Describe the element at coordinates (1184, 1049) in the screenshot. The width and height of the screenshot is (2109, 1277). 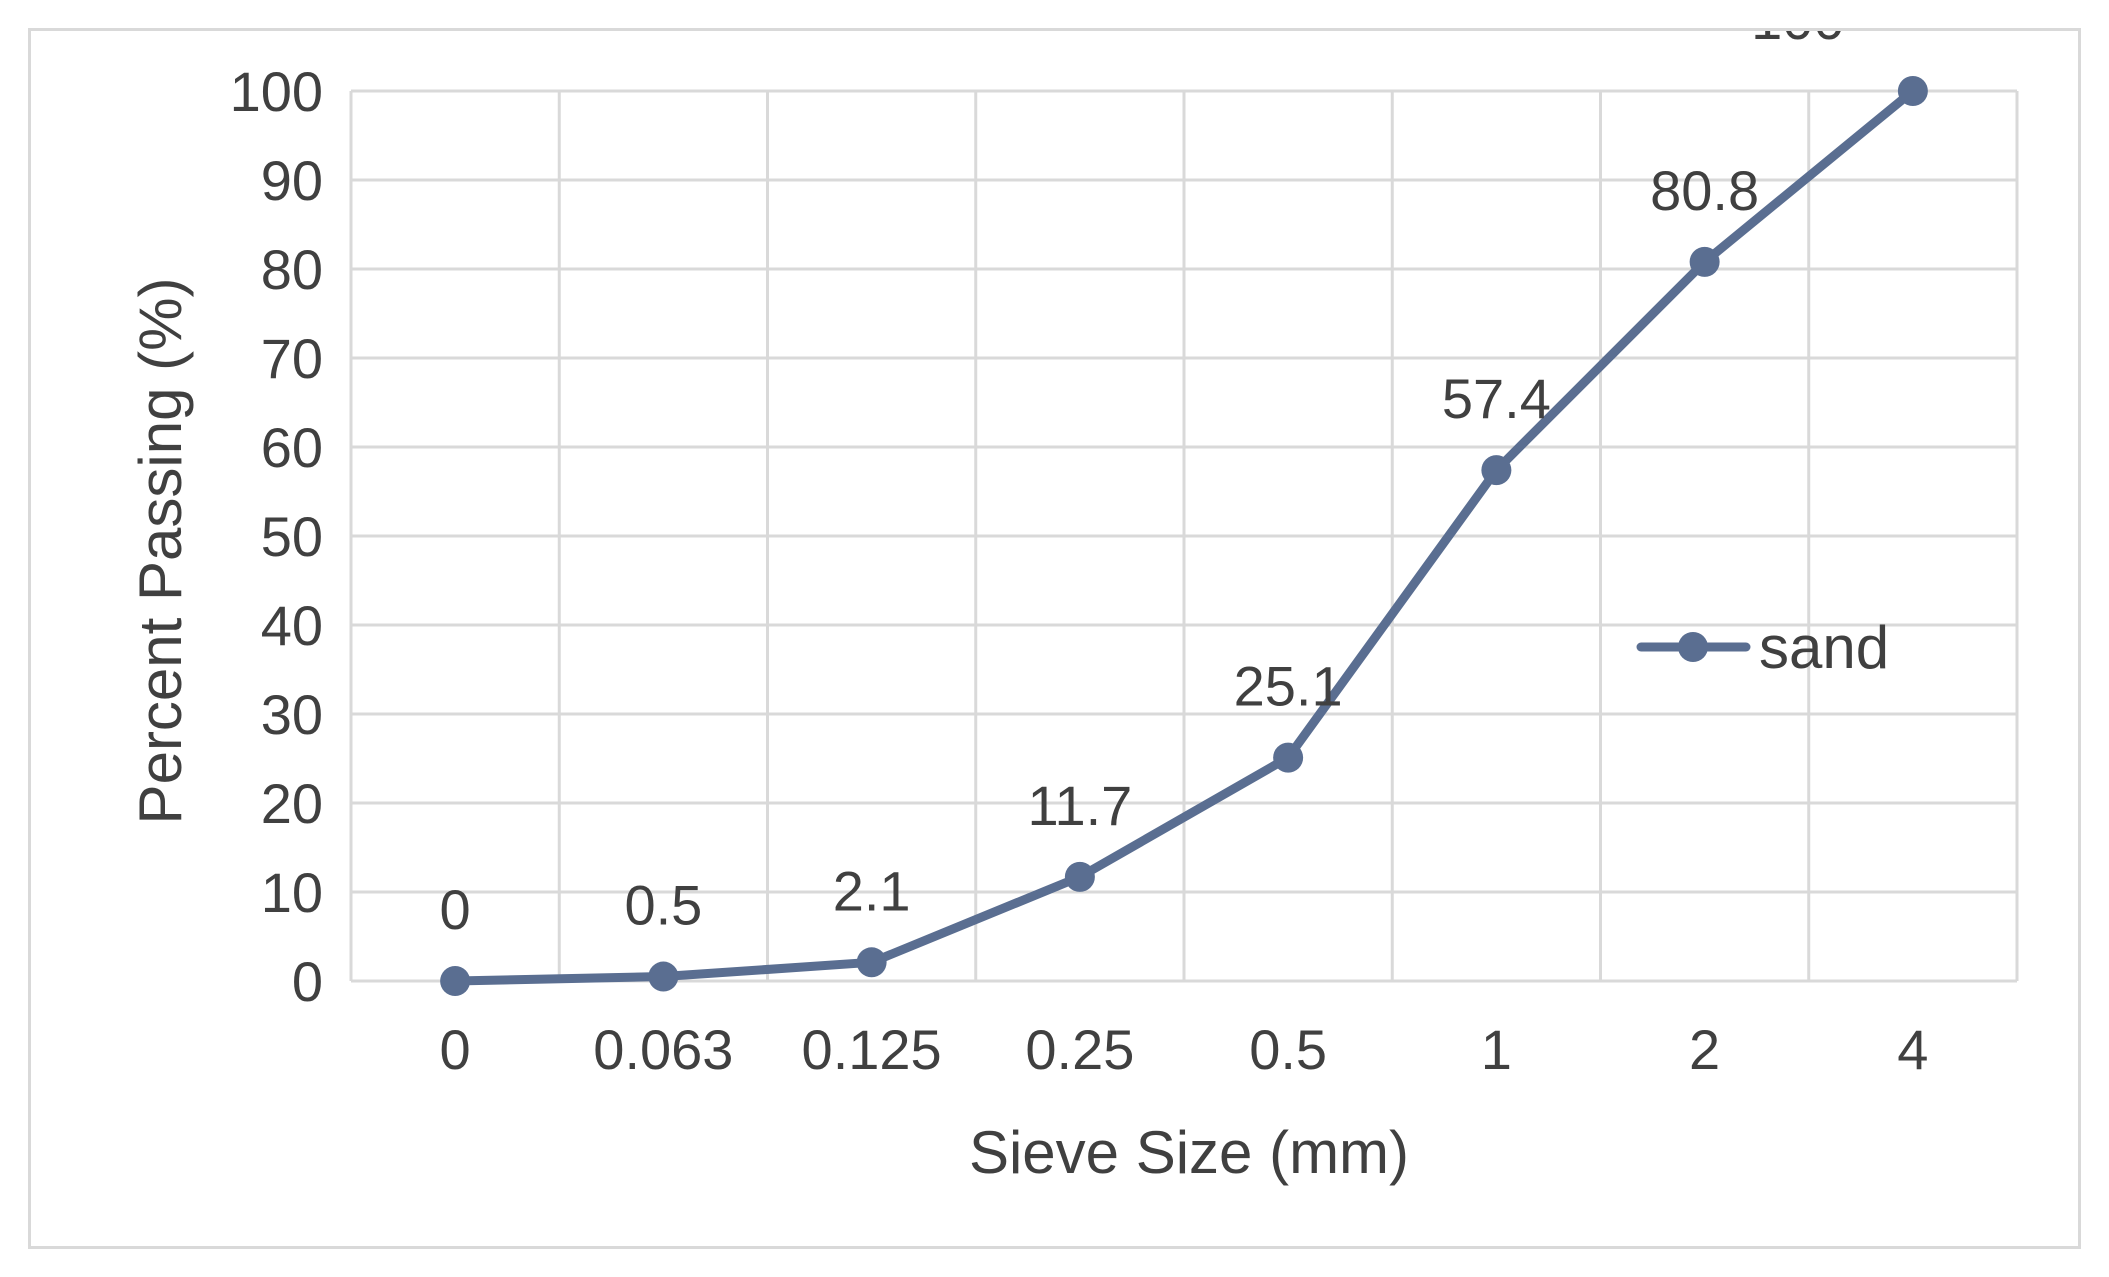
I see `x-axis-tick-labels: 0 0.063 0.125 0.25 0.5 1 2 4` at that location.